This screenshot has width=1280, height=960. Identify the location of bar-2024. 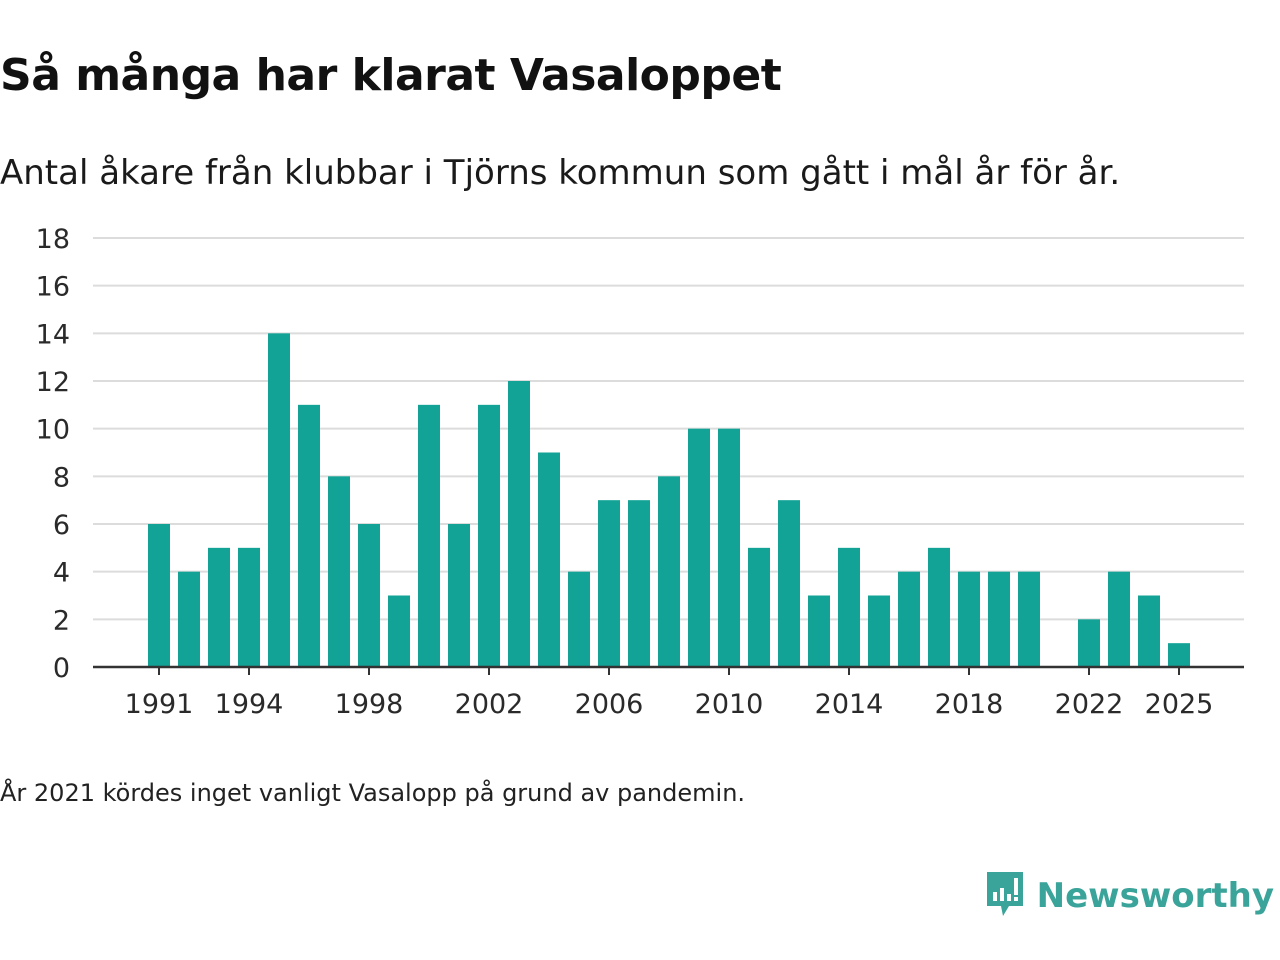
(1149, 631).